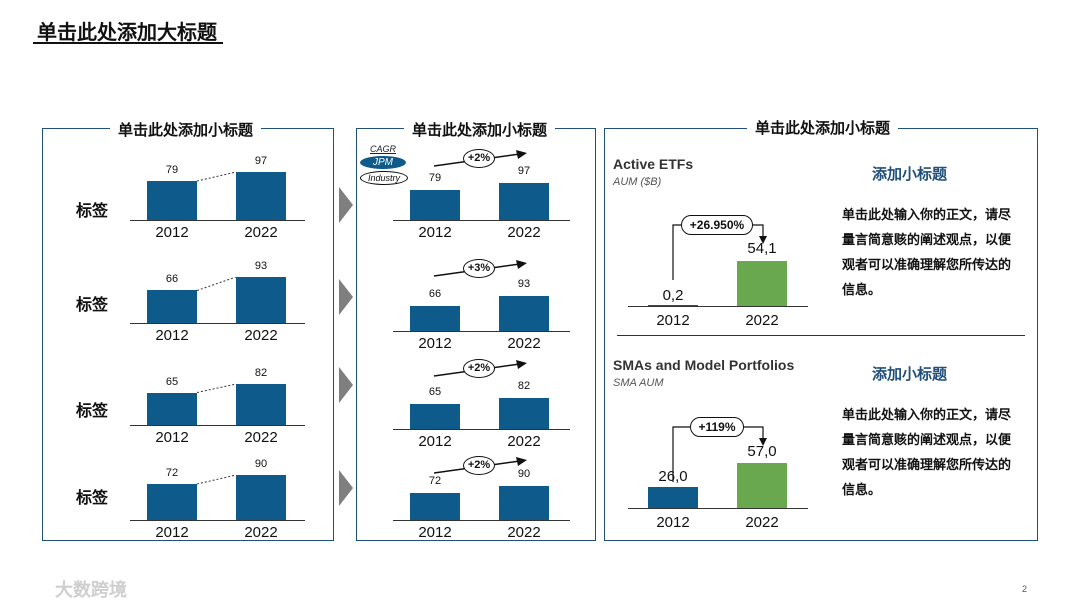 This screenshot has height=608, width=1080. Describe the element at coordinates (186, 129) in the screenshot. I see `left-panel-title: 单击此处添加小标题` at that location.